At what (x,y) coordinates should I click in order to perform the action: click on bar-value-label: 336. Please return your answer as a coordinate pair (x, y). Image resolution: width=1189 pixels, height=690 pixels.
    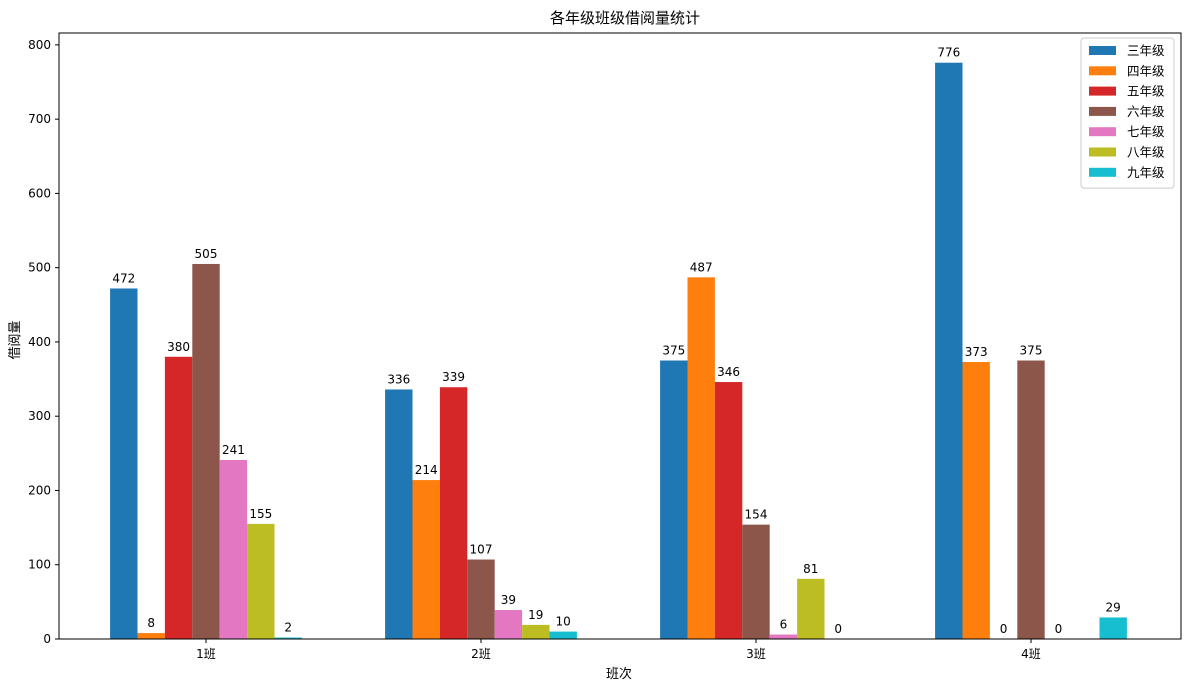
    Looking at the image, I should click on (398, 379).